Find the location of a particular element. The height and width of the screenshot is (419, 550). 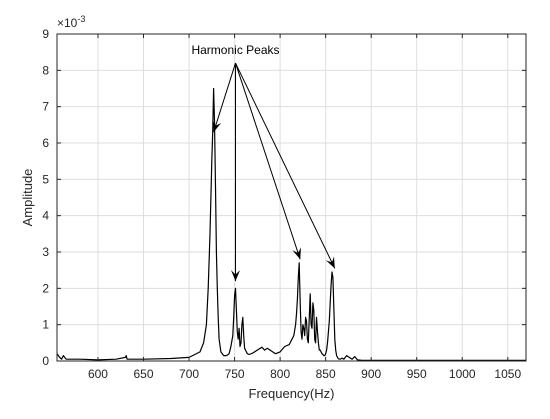

x-tick-label: 1000 is located at coordinates (462, 374).